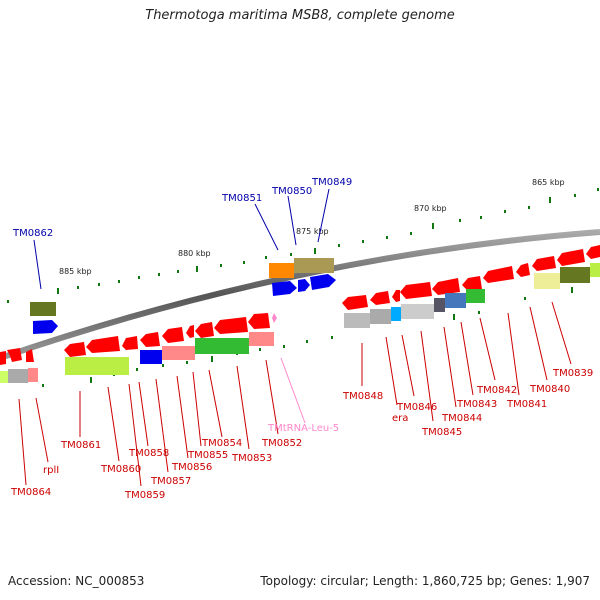  I want to click on gene-label-tm0850: TM0850, so click(291, 191).